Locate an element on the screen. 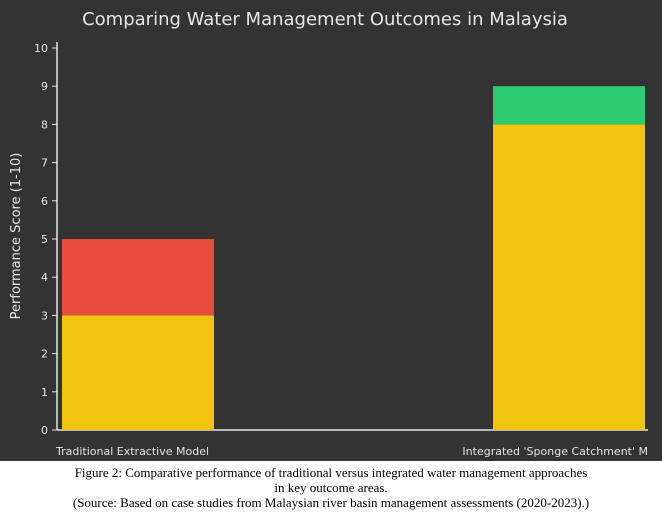  y-tick-label: 5 is located at coordinates (44, 239).